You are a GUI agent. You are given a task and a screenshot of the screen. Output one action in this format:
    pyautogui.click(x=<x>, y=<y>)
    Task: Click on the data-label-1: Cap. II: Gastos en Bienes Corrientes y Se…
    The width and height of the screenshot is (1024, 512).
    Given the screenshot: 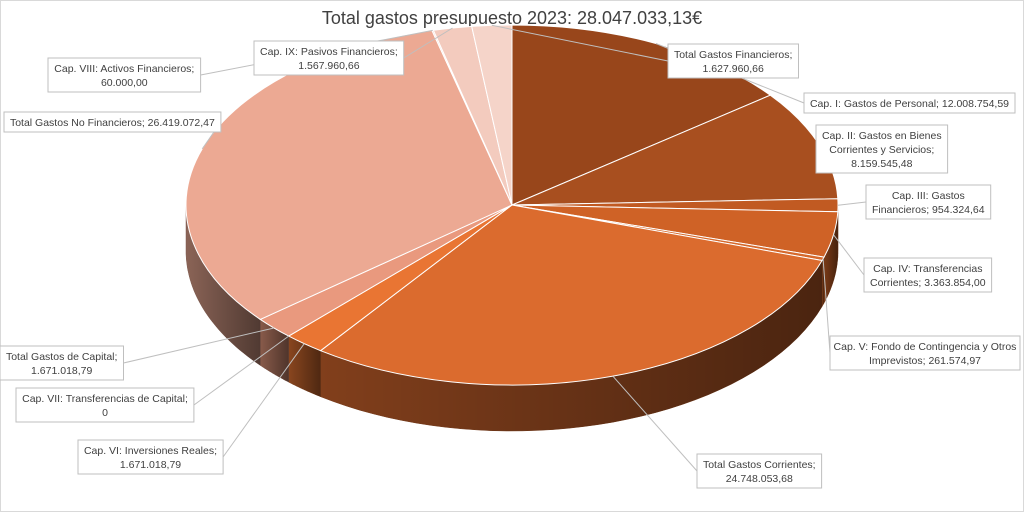 What is the action you would take?
    pyautogui.click(x=882, y=150)
    